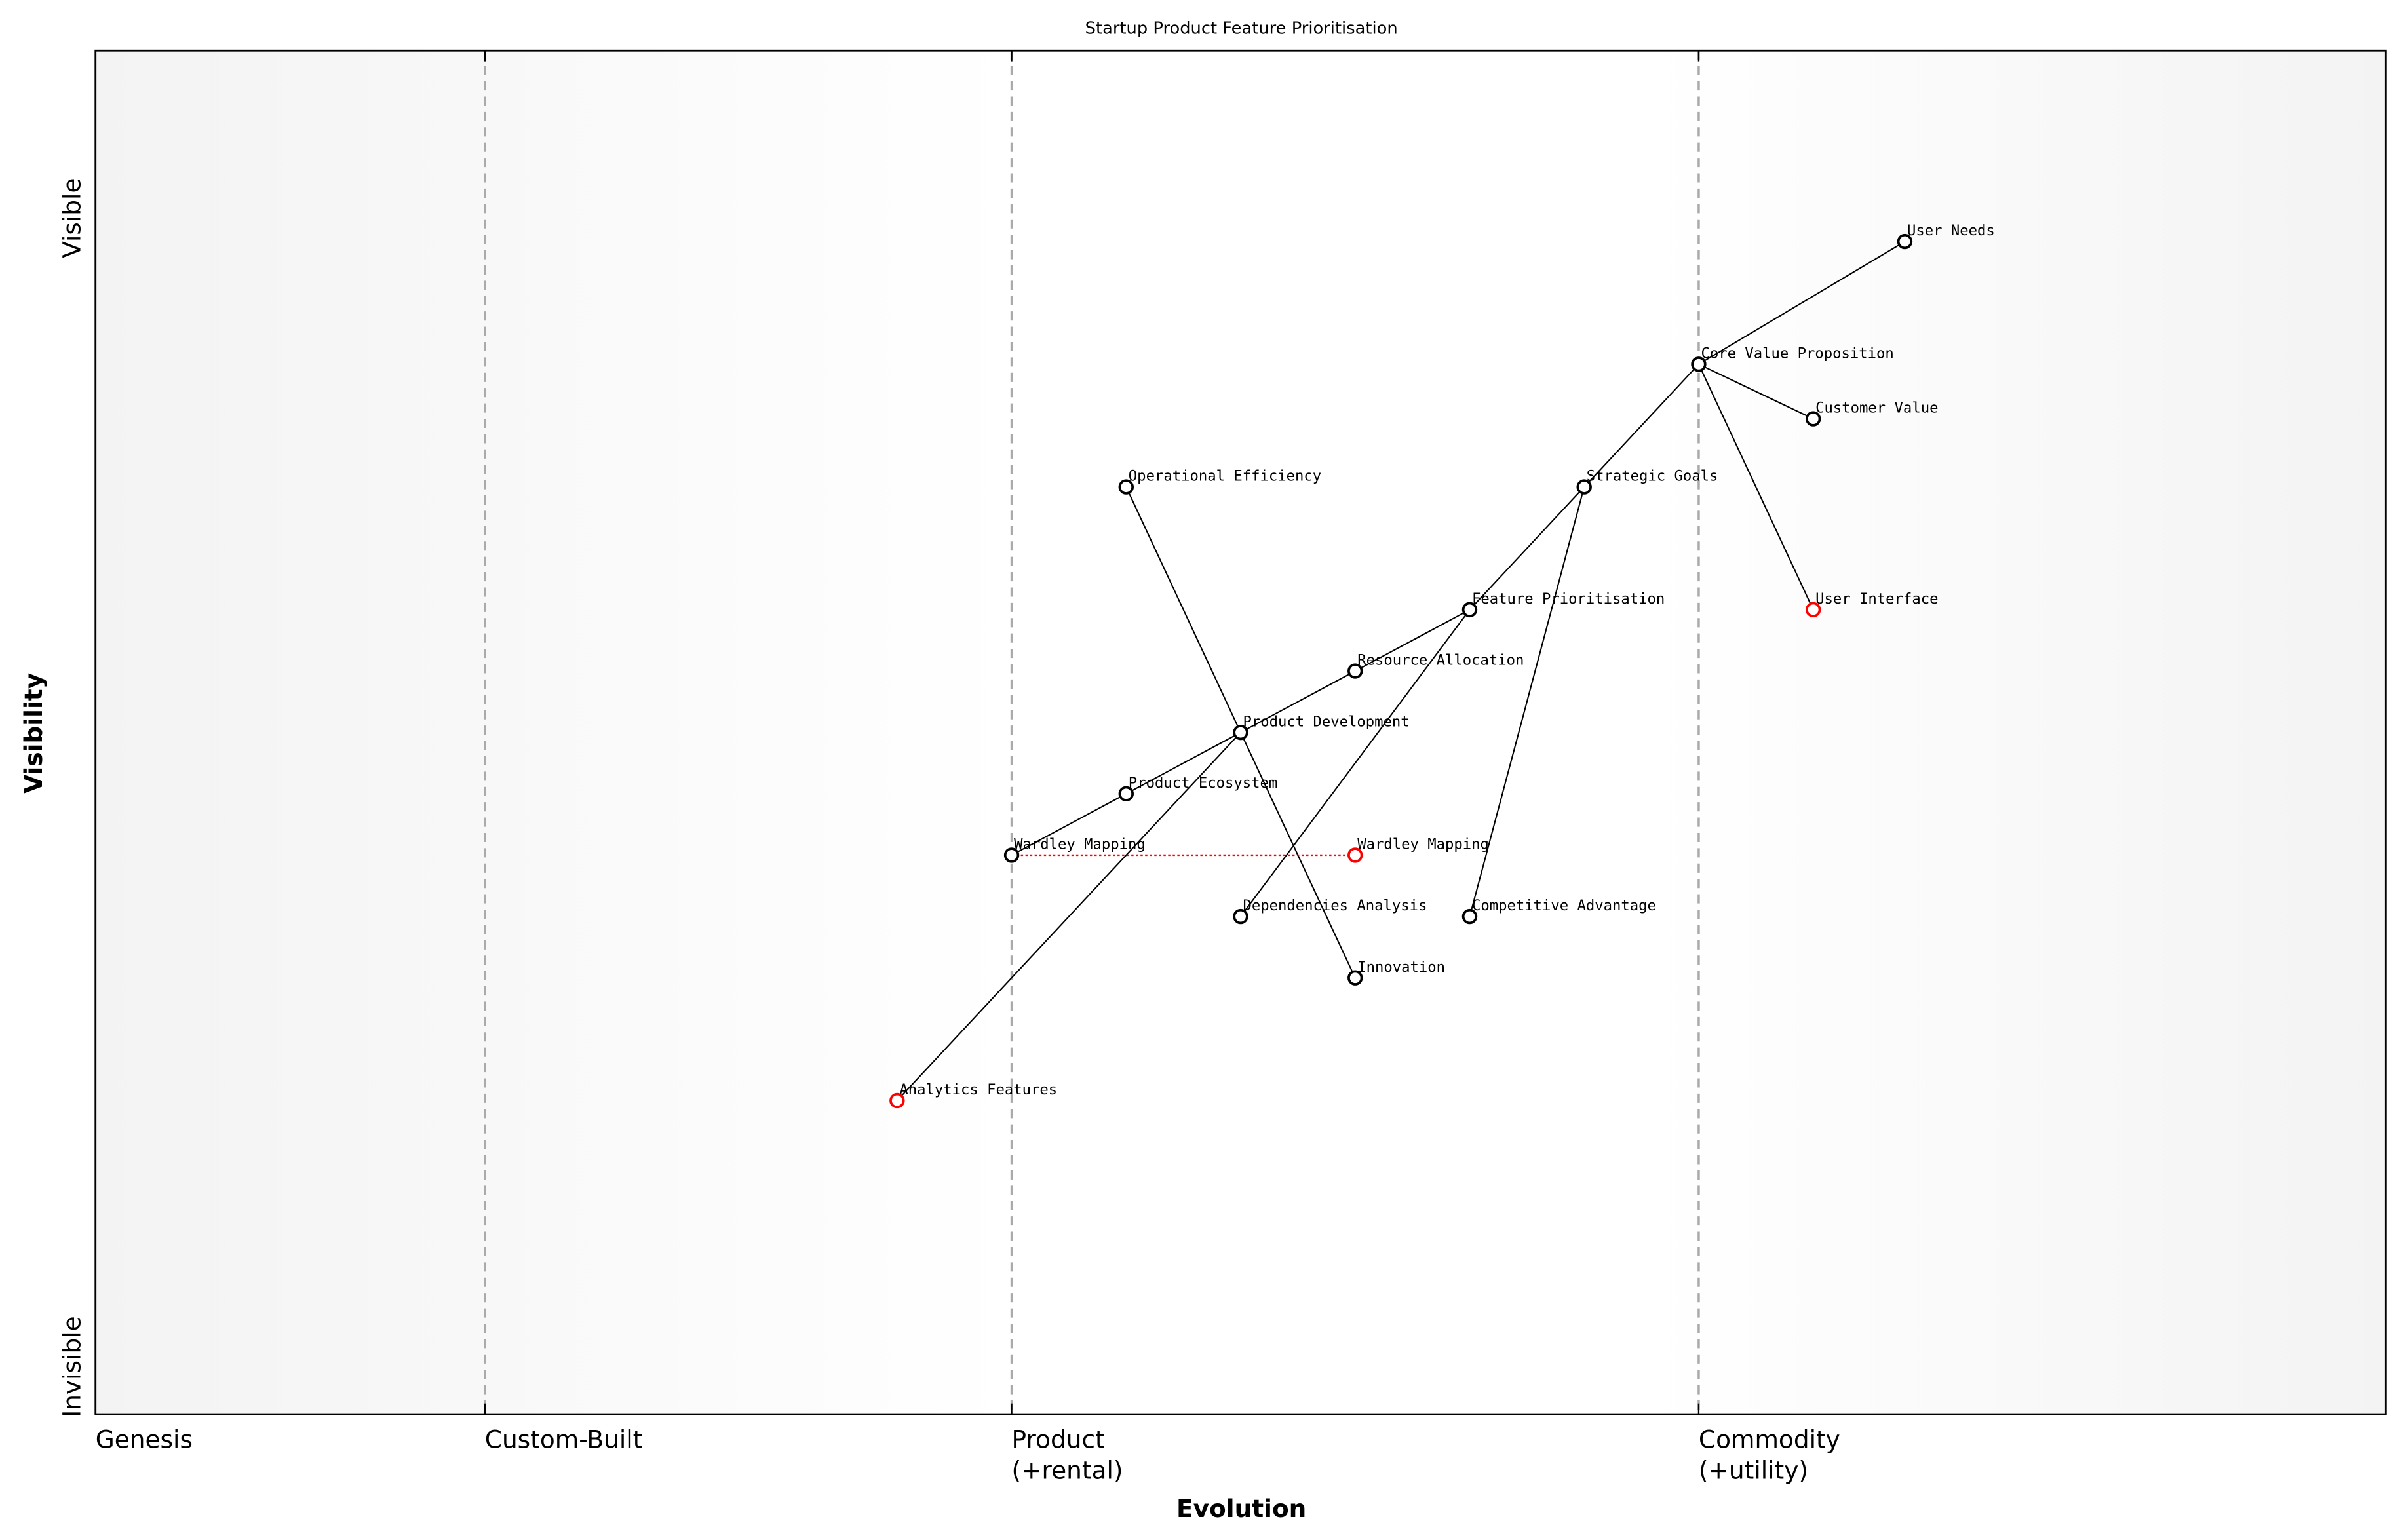  Describe the element at coordinates (1876, 408) in the screenshot. I see `component-label: Customer Value` at that location.